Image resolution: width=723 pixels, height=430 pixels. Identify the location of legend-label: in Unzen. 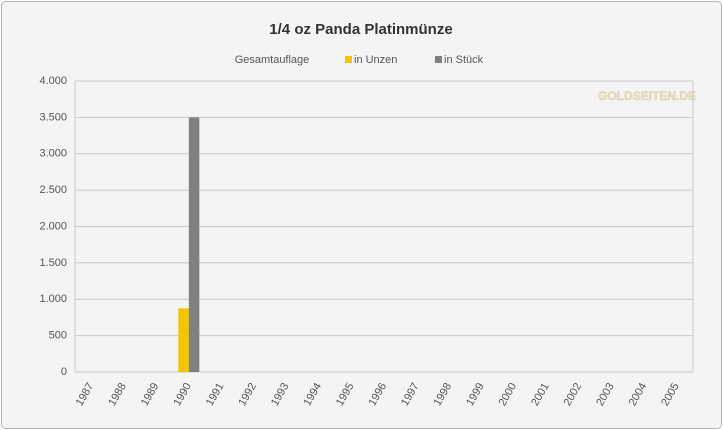
(375, 60).